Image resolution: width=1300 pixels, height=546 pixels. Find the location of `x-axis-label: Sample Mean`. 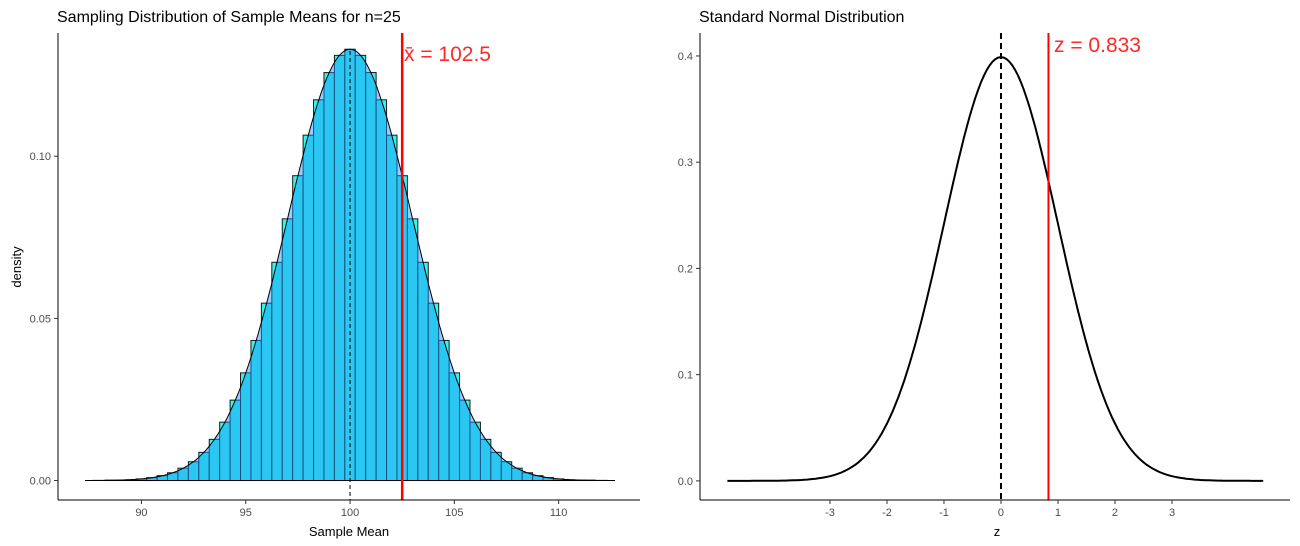

x-axis-label: Sample Mean is located at coordinates (349, 531).